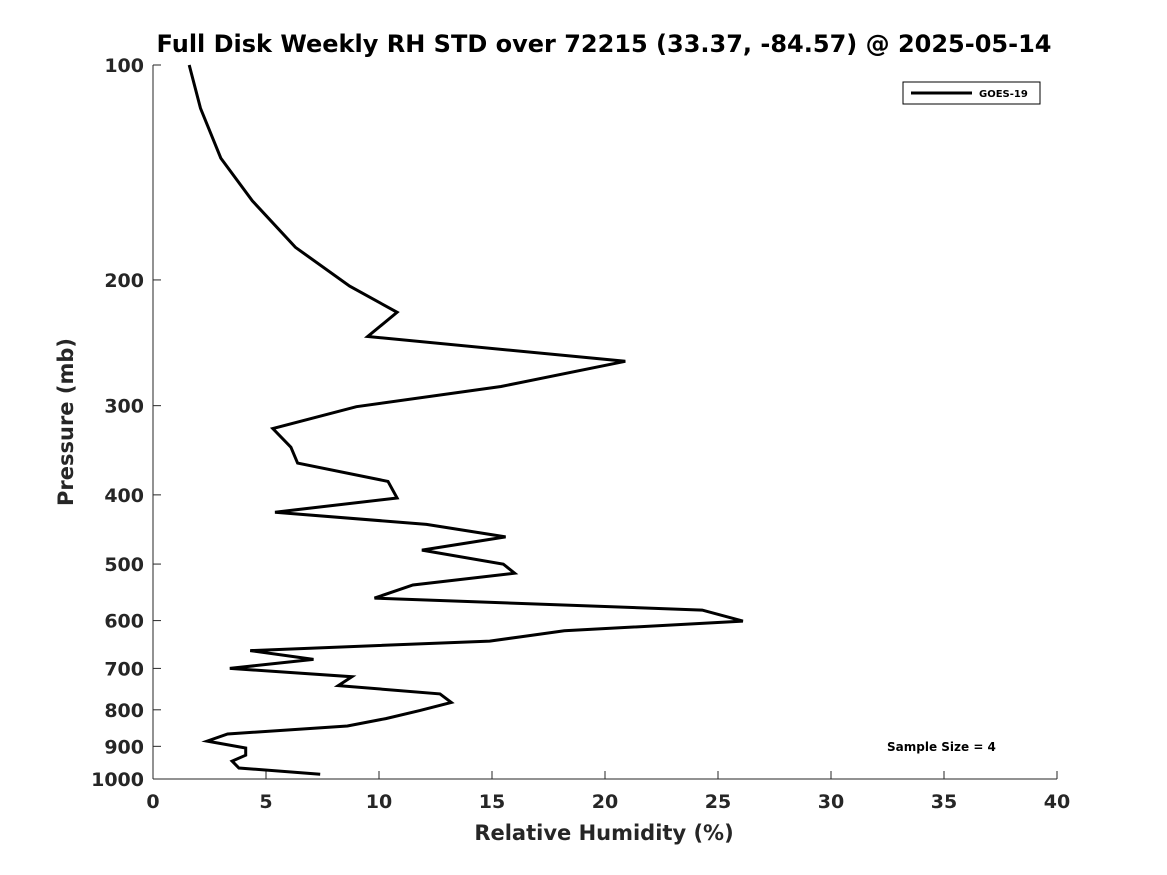 The height and width of the screenshot is (875, 1167). I want to click on sample-size-annotation: Sample Size = 4, so click(941, 747).